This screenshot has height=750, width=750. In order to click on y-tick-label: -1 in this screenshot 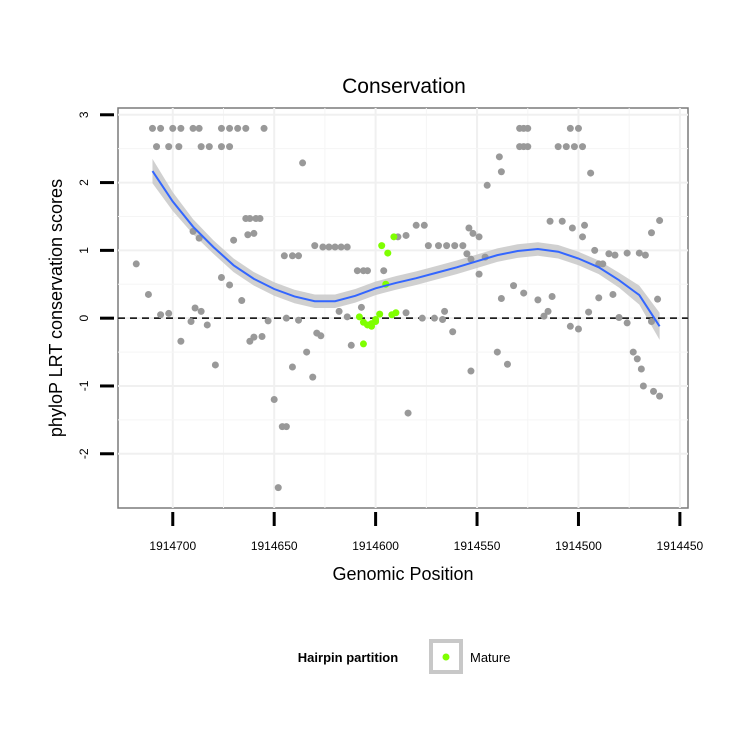, I will do `click(84, 385)`.